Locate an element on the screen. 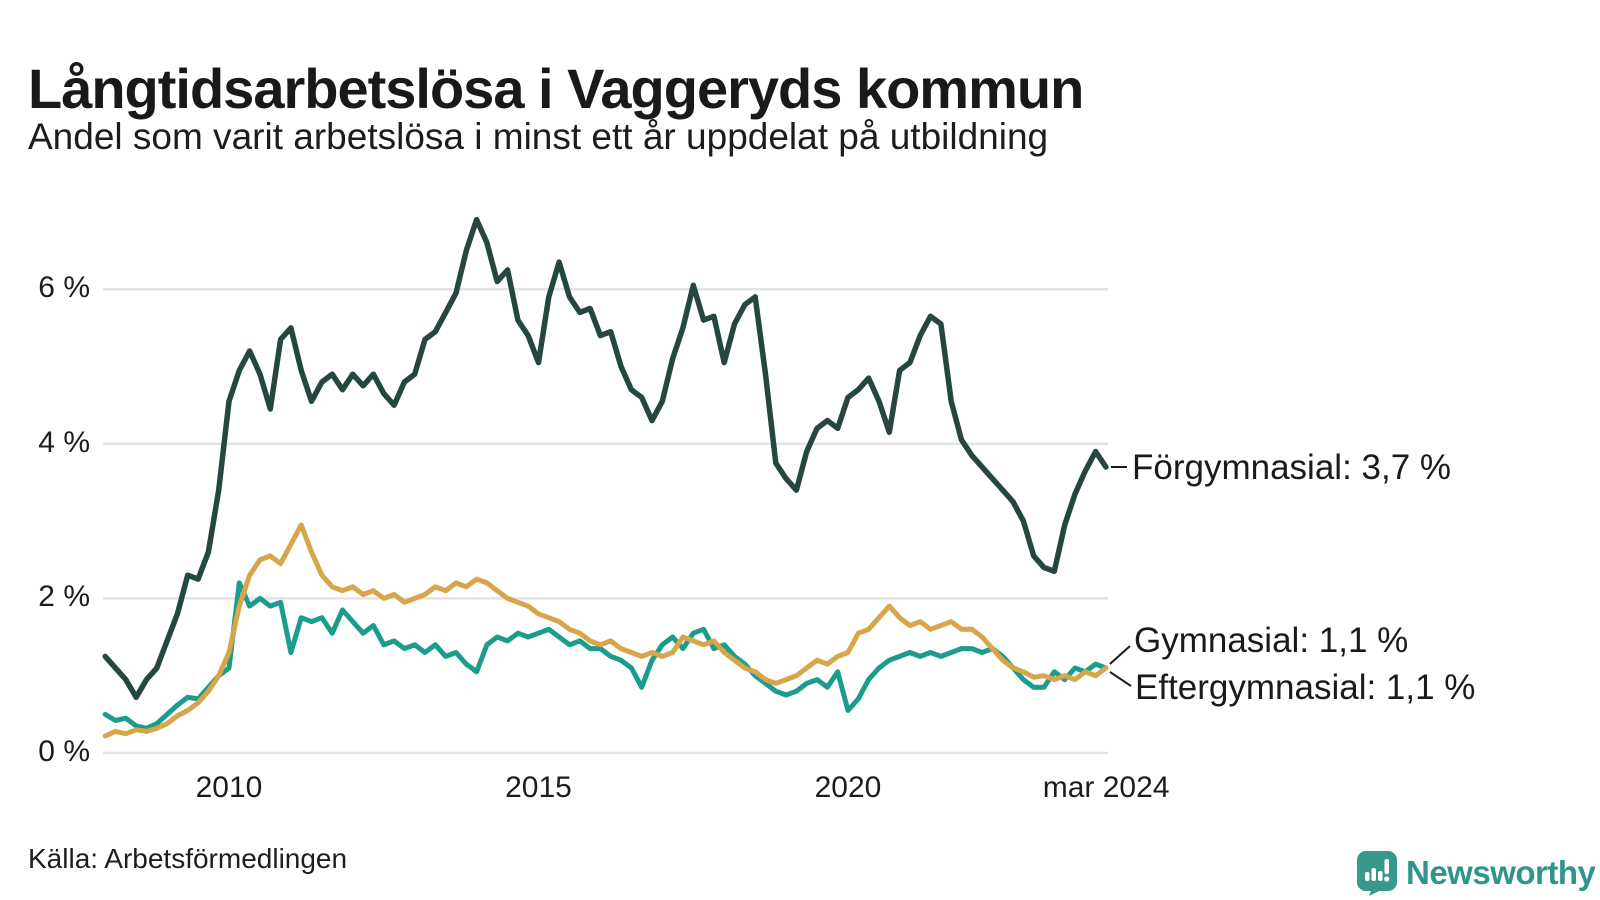 This screenshot has height=900, width=1600. y-tick-label: 6 % is located at coordinates (64, 288).